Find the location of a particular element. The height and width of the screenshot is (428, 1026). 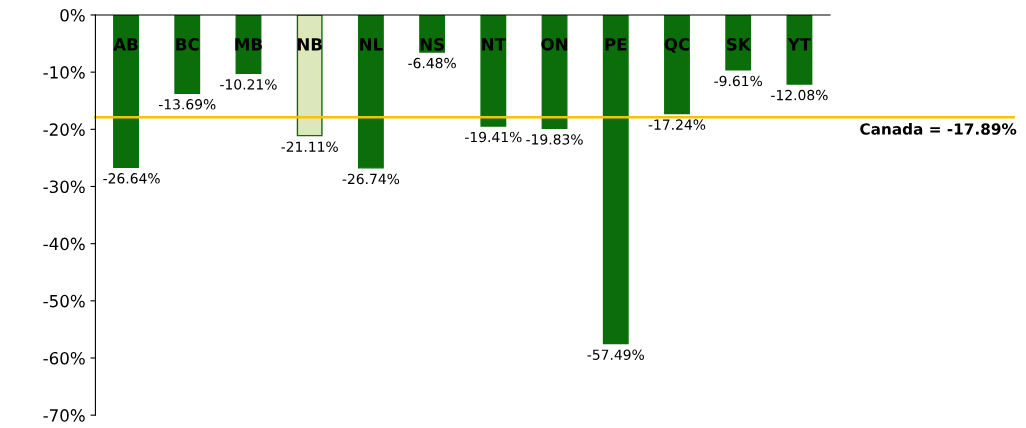

x-tick-label: NT is located at coordinates (494, 44).